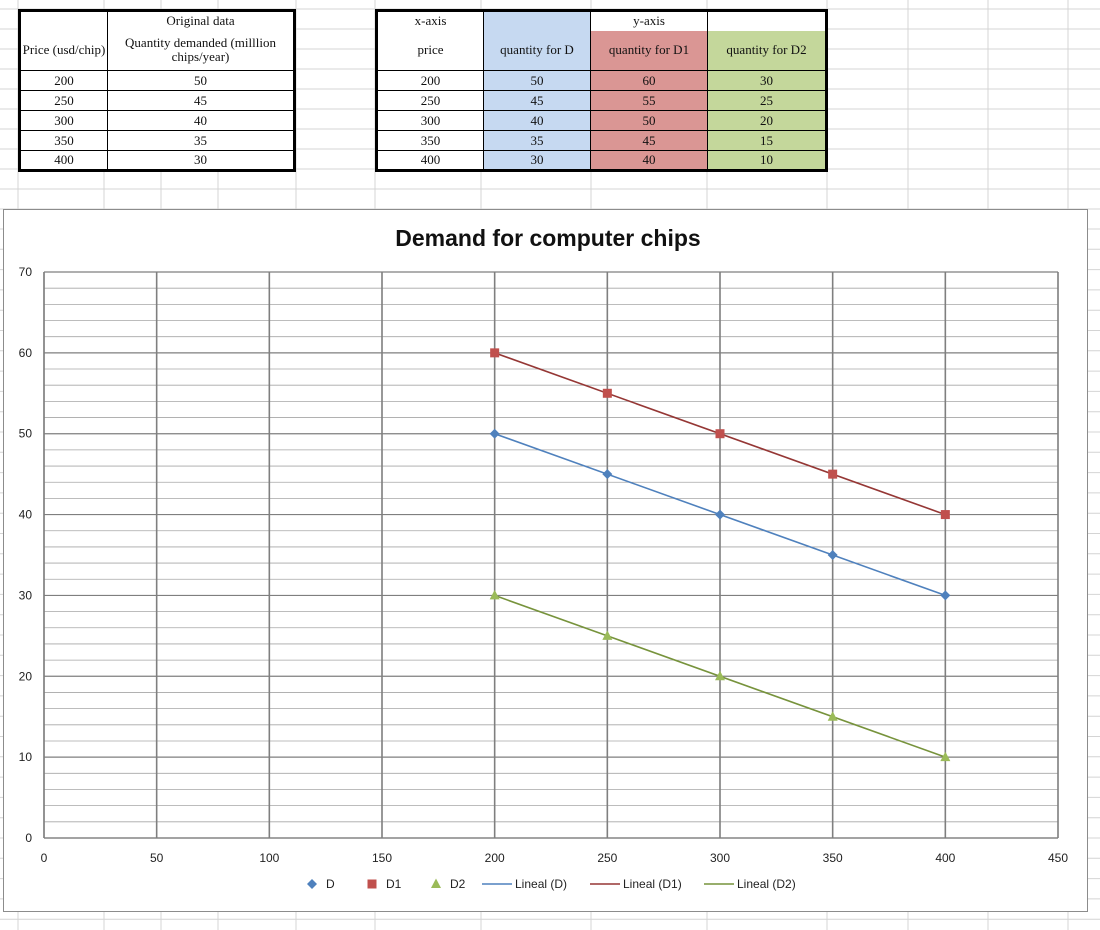 Image resolution: width=1100 pixels, height=930 pixels. I want to click on x-tick-label: 400, so click(945, 858).